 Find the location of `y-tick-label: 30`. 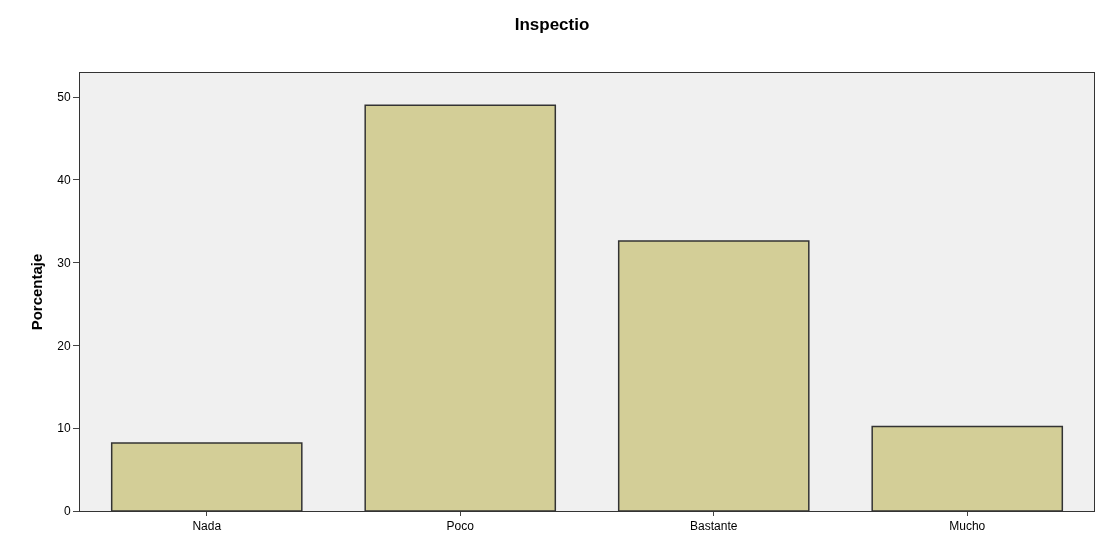

y-tick-label: 30 is located at coordinates (64, 262).